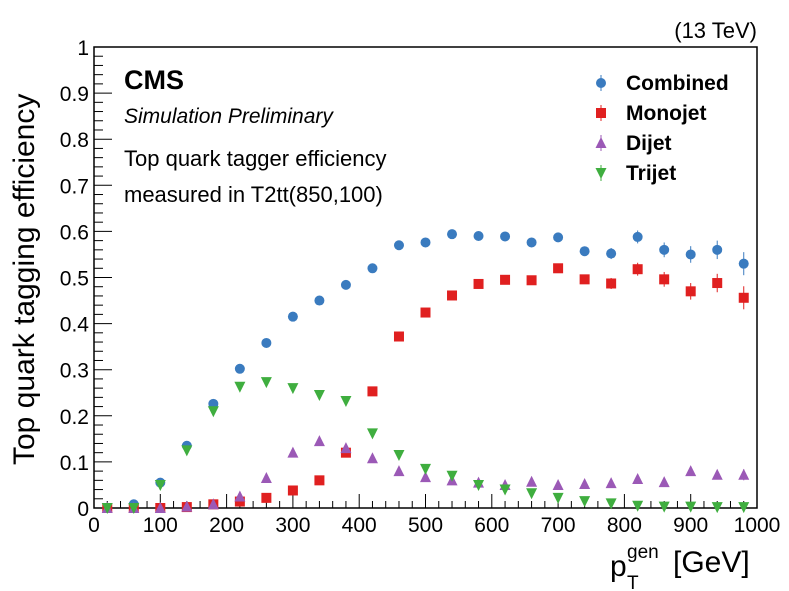  What do you see at coordinates (226, 525) in the screenshot?
I see `x-tick-label: 200` at bounding box center [226, 525].